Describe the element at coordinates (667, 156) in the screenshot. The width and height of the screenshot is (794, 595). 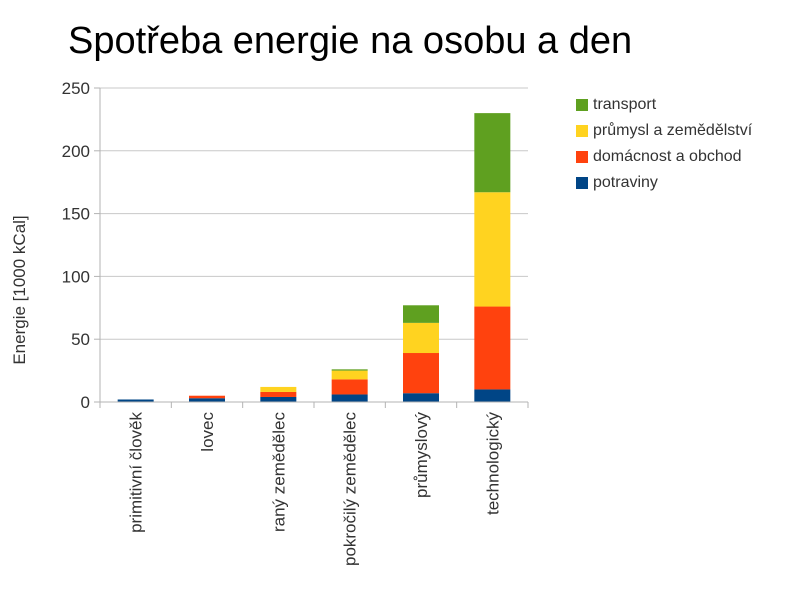
I see `legend-label: domácnost a obchod` at that location.